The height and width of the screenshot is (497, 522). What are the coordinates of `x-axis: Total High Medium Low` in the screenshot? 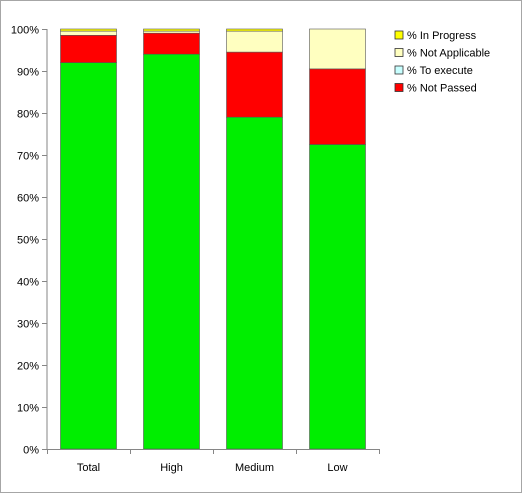 It's located at (213, 461).